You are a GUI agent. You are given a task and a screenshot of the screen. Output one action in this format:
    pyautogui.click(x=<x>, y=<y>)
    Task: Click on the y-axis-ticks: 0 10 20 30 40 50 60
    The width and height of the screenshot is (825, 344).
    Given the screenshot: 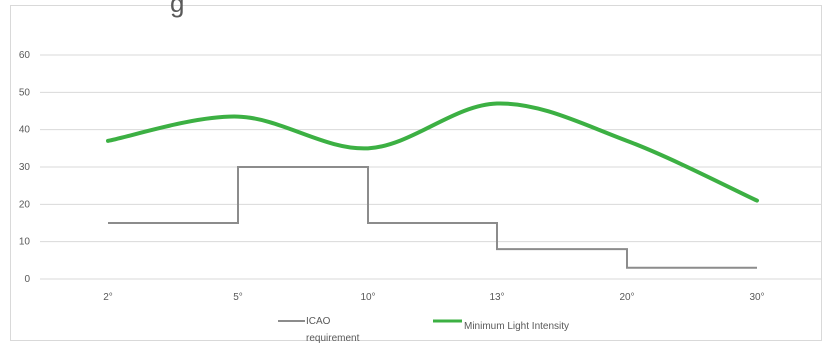 What is the action you would take?
    pyautogui.click(x=25, y=167)
    